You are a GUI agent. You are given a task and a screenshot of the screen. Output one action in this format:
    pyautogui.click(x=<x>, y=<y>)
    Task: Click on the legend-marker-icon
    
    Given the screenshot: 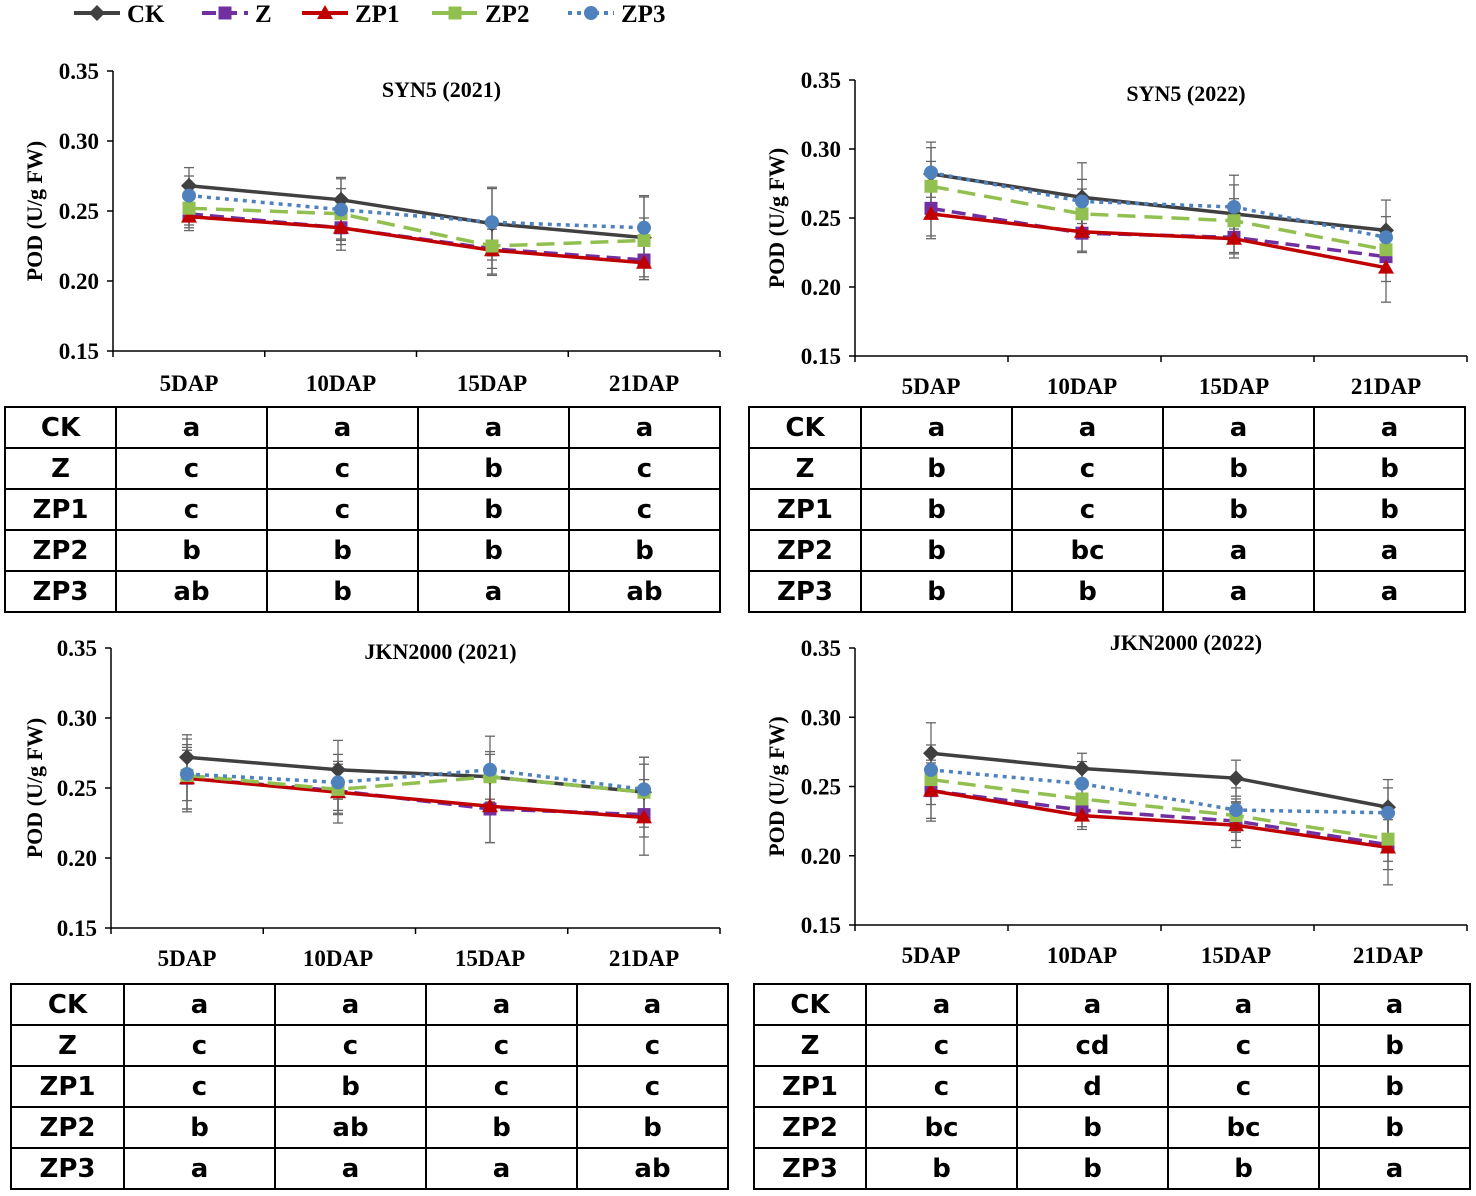 What is the action you would take?
    pyautogui.click(x=591, y=13)
    